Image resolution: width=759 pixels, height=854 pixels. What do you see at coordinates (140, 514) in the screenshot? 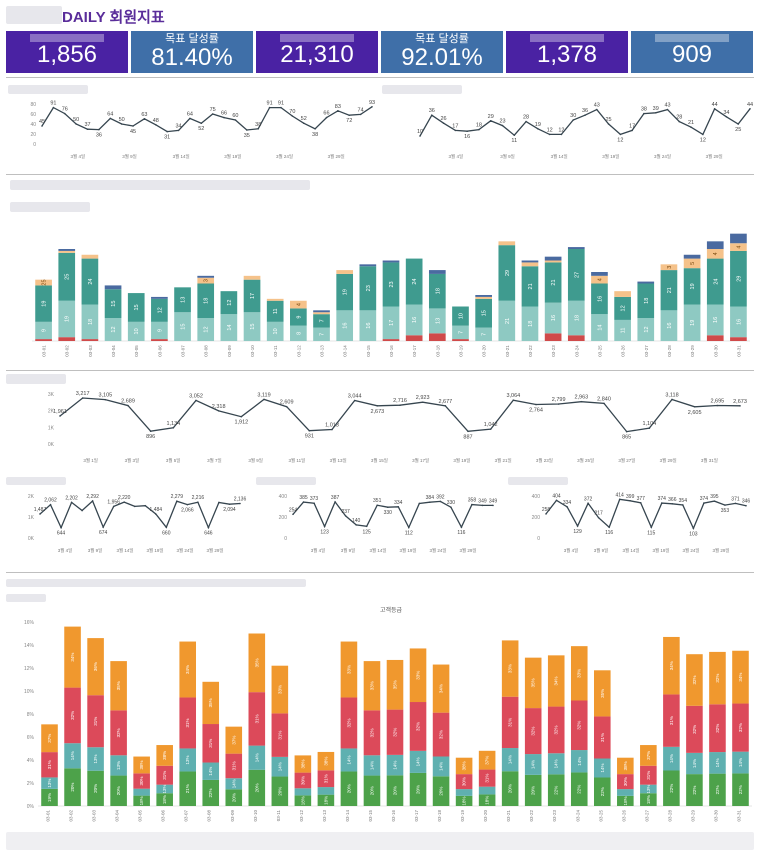
I see `series-line` at bounding box center [140, 514].